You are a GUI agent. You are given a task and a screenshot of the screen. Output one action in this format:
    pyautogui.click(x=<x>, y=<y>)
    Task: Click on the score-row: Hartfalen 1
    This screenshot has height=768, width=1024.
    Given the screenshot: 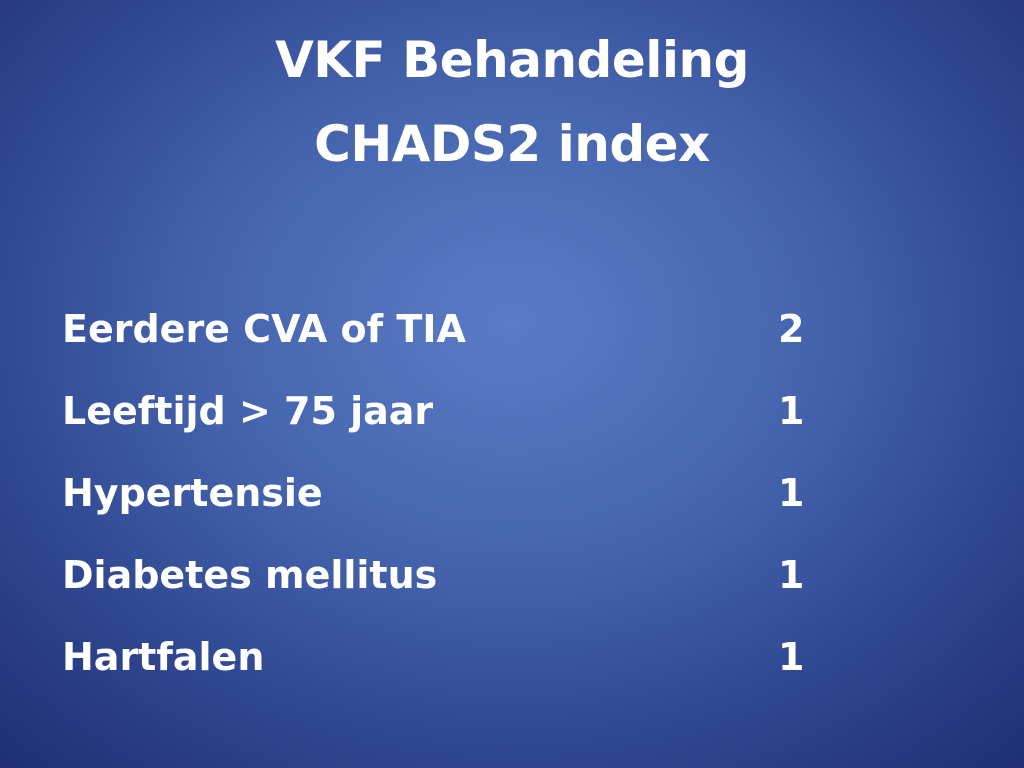 What is the action you would take?
    pyautogui.click(x=442, y=657)
    